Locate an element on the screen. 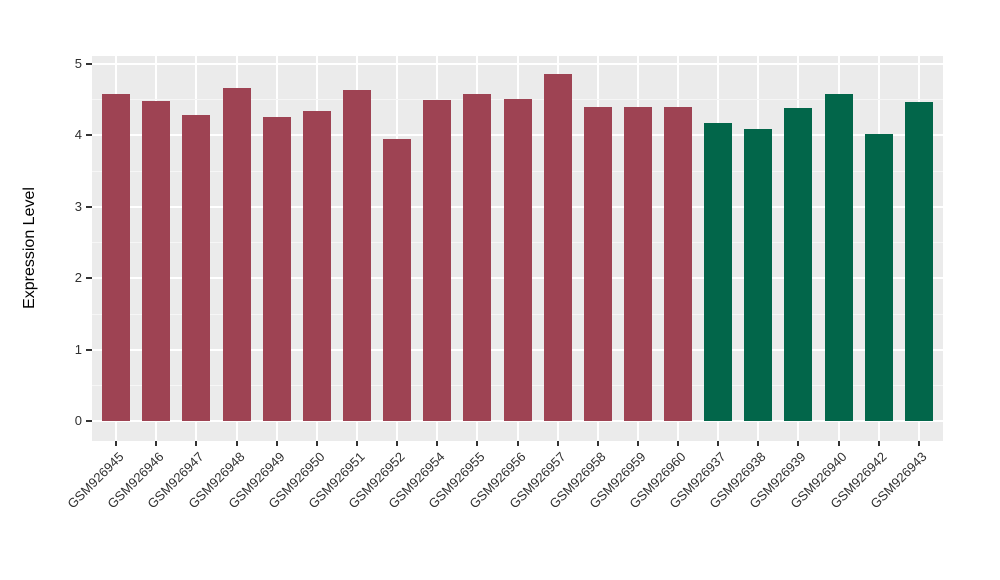 Image resolution: width=1000 pixels, height=580 pixels. bar-GSM926940 is located at coordinates (838, 257).